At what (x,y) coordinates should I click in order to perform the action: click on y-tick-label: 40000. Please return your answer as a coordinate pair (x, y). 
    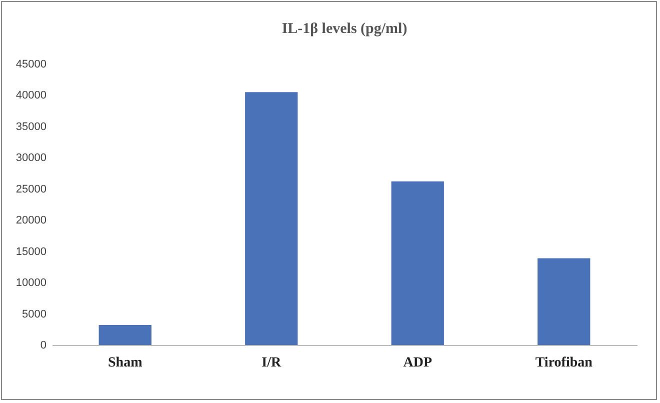
    Looking at the image, I should click on (31, 96).